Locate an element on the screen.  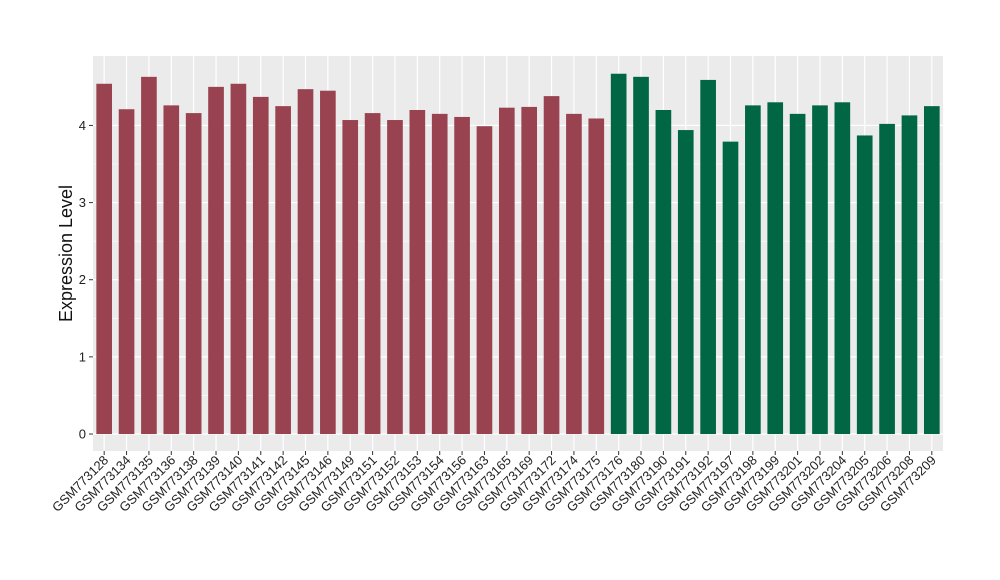
bar-GSM773199 is located at coordinates (775, 268).